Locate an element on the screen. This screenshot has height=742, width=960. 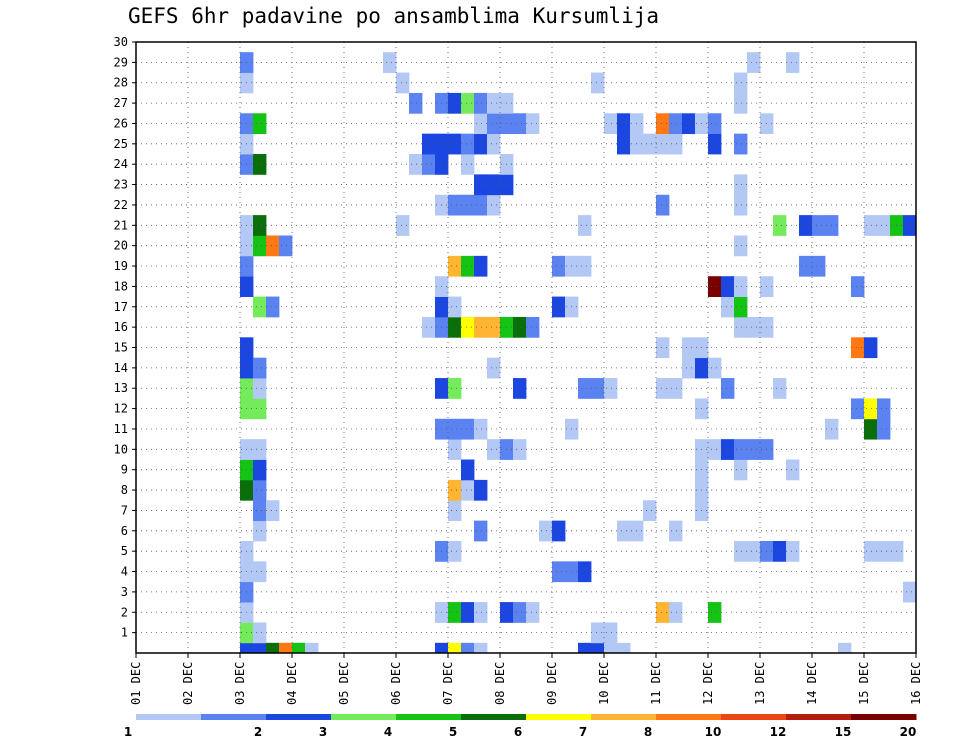
y-tick-label: 24 is located at coordinates (121, 164).